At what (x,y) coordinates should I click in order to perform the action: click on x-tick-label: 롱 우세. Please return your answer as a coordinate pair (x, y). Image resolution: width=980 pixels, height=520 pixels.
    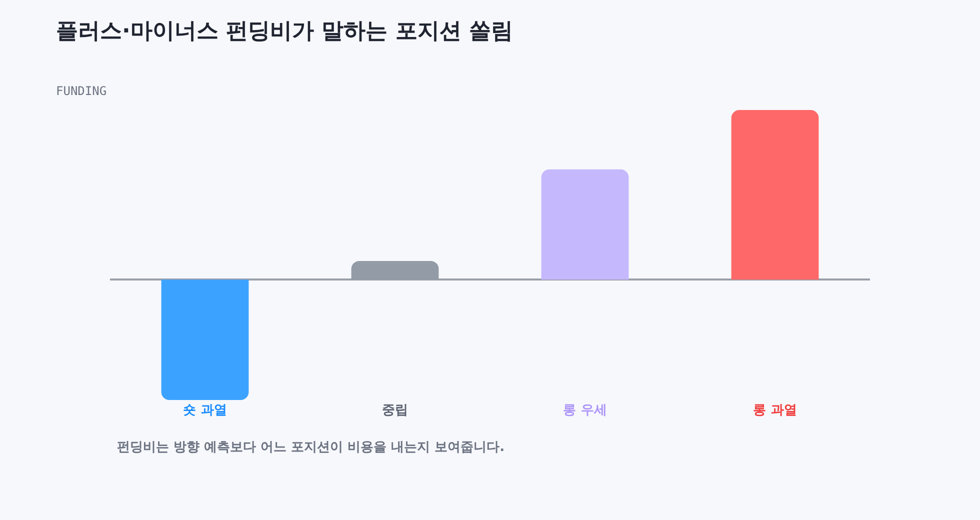
    Looking at the image, I should click on (585, 410).